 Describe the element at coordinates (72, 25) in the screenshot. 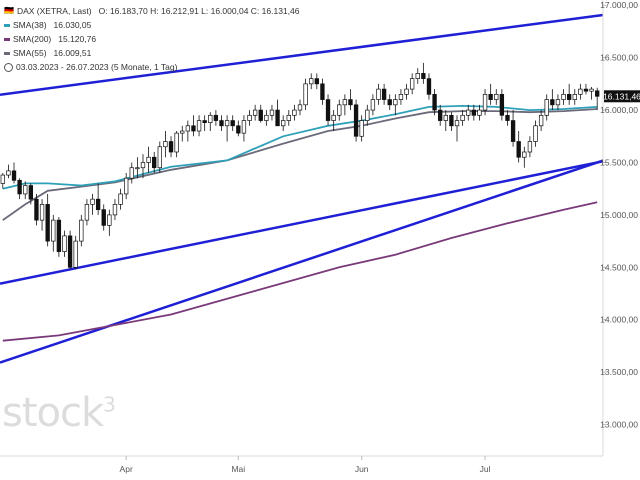

I see `sma38-value: 16.030,05` at that location.